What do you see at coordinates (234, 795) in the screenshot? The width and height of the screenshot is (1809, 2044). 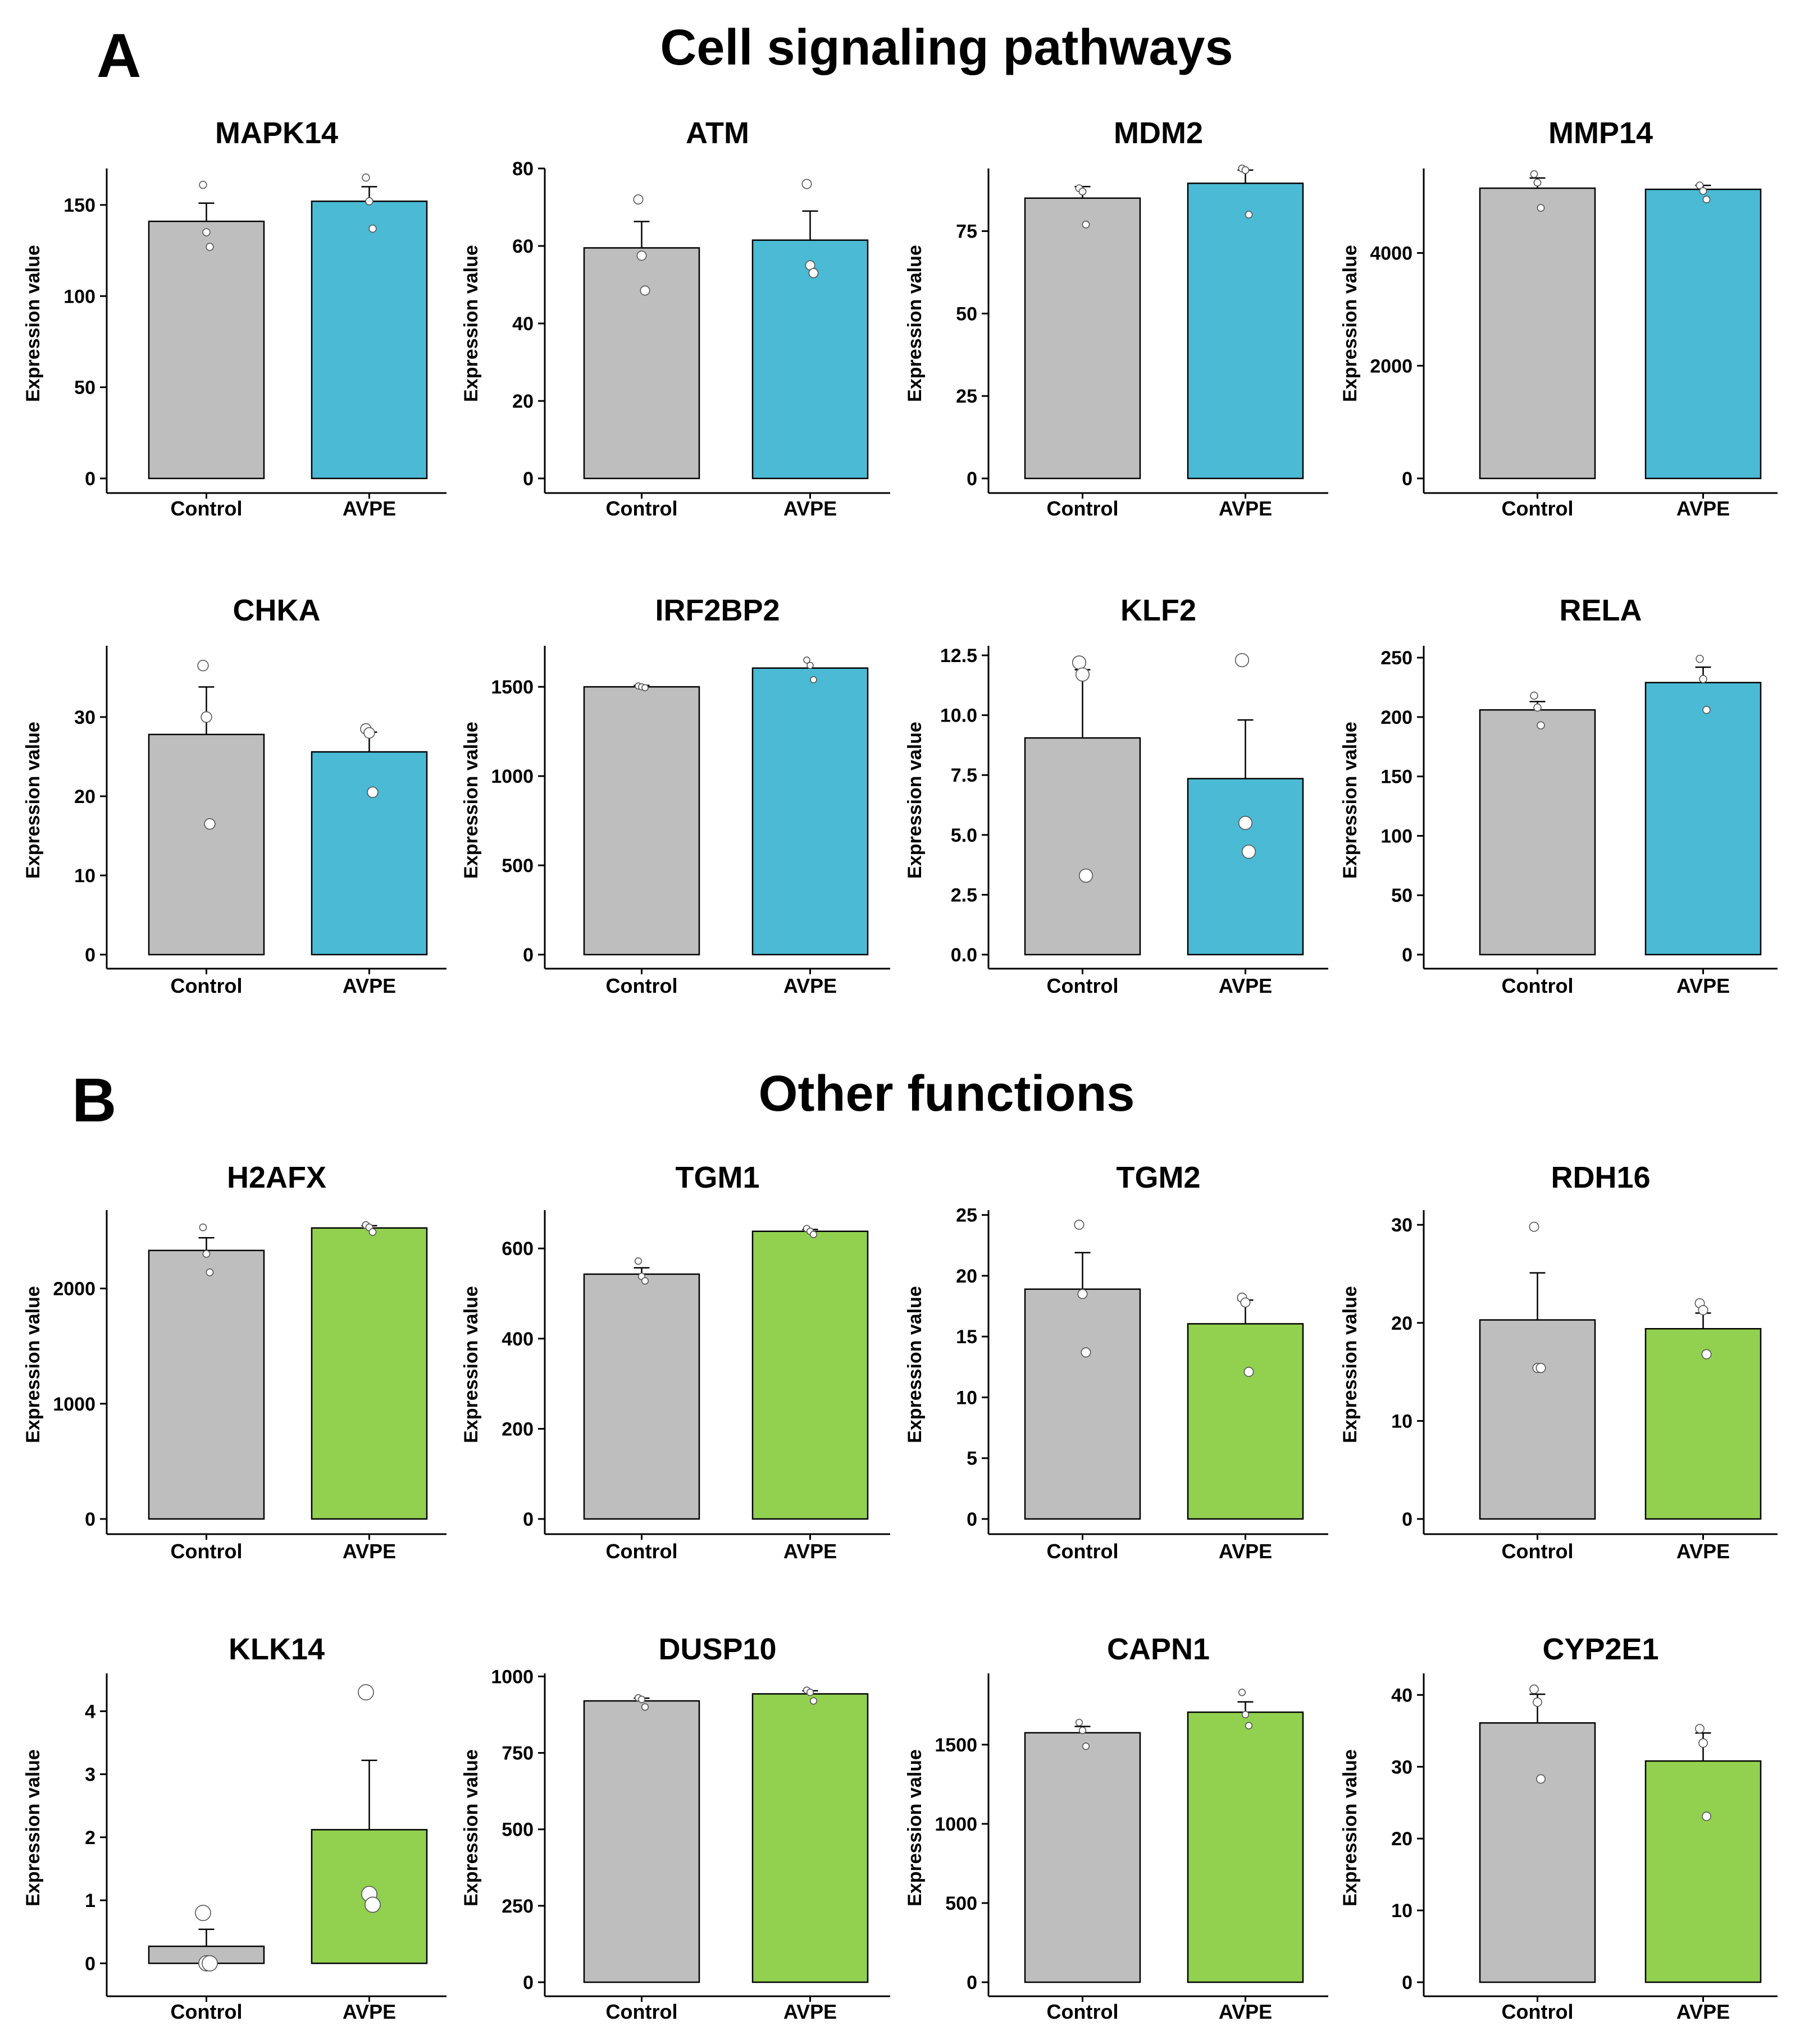 I see `chart-chka: CHKA 0 10 20 30 Expression value Control AVPE` at bounding box center [234, 795].